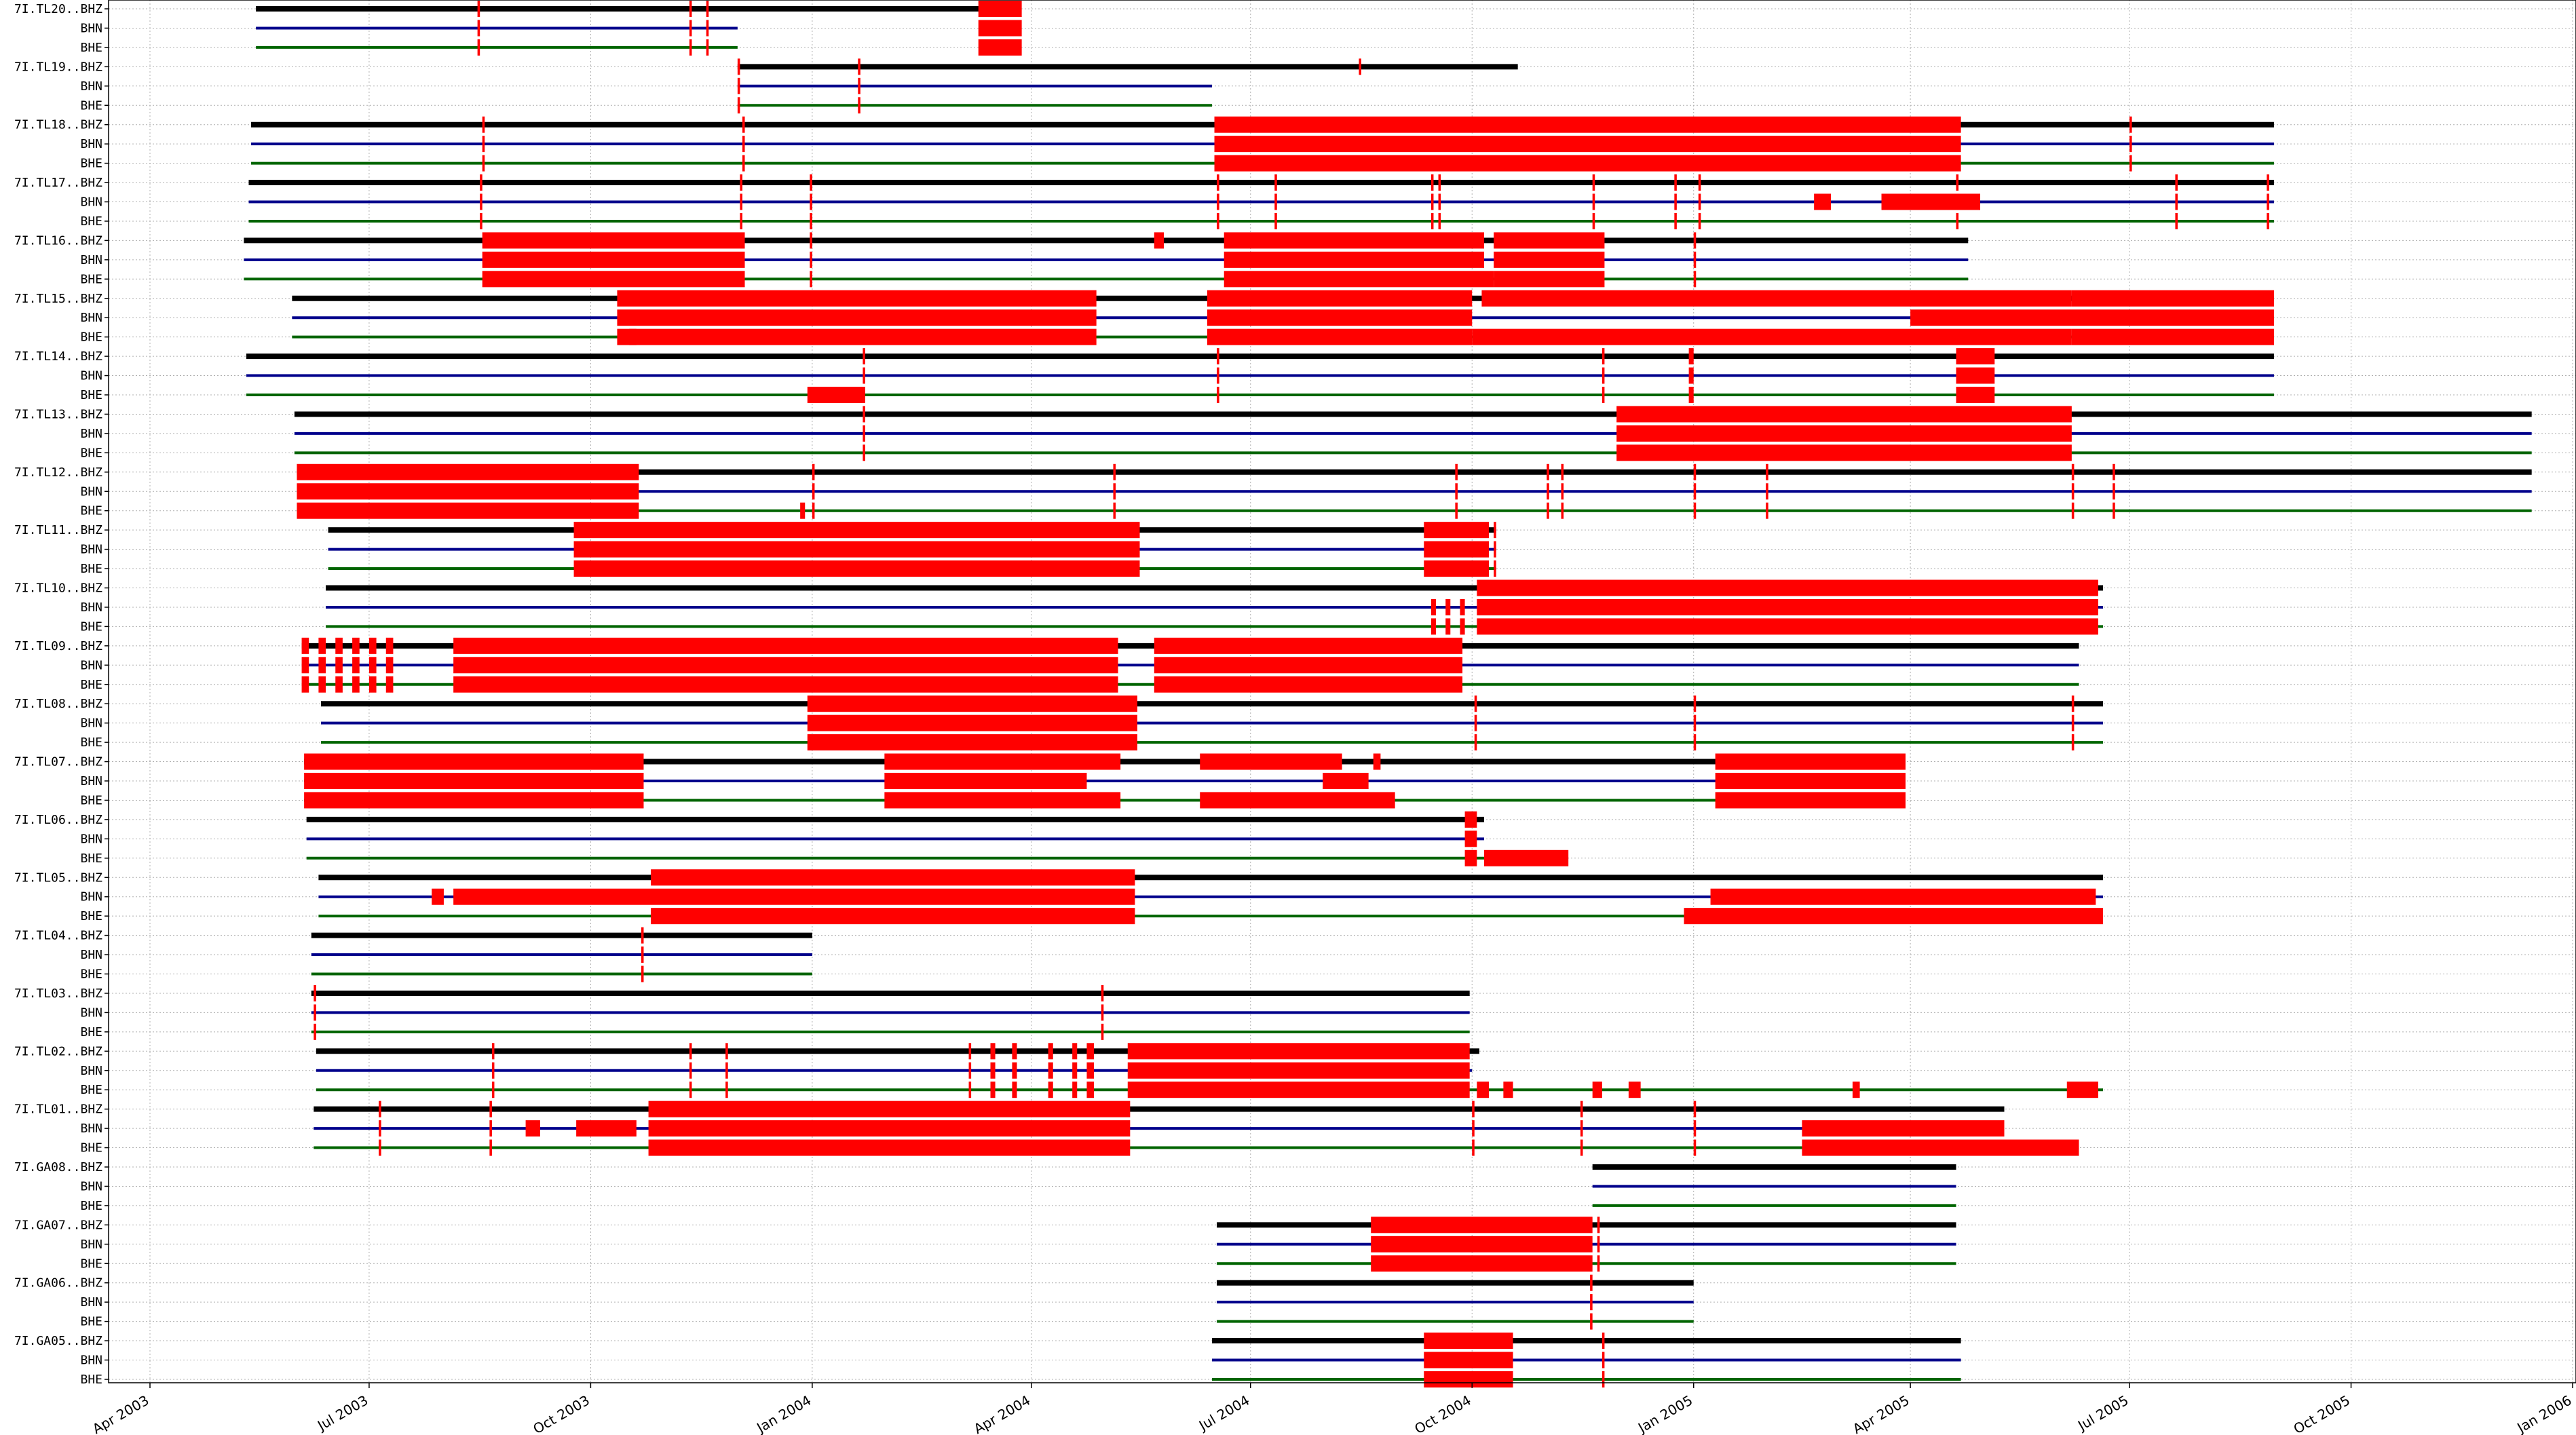 This screenshot has width=2576, height=1435. What do you see at coordinates (58, 820) in the screenshot?
I see `channel-label: 7I.TL06..BHZ` at bounding box center [58, 820].